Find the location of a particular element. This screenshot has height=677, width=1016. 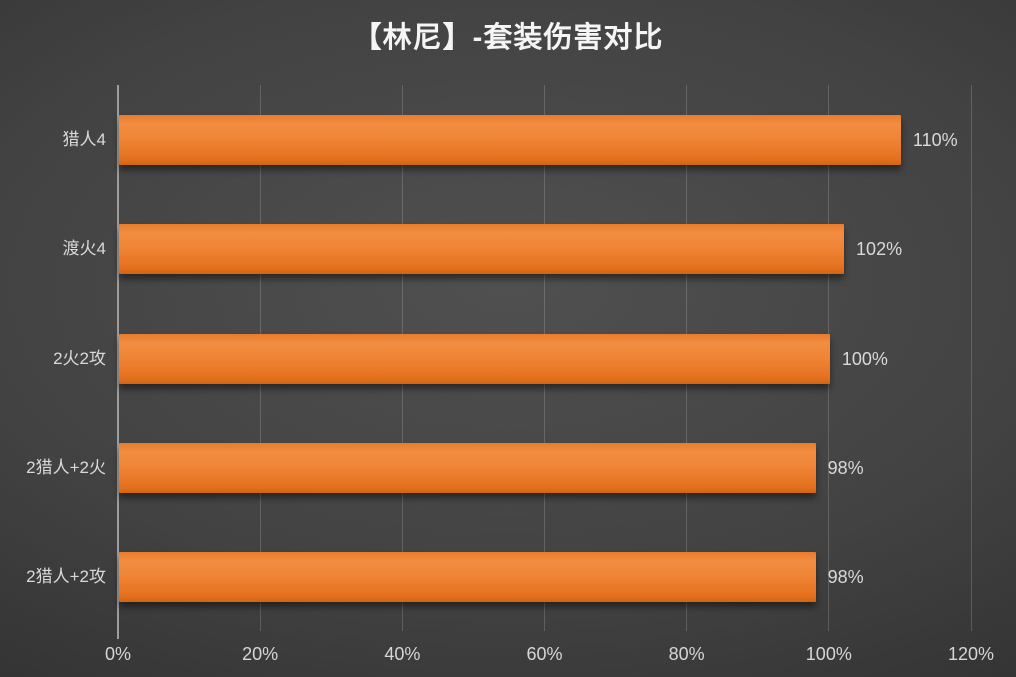

x-tick-label: 40% is located at coordinates (402, 654).